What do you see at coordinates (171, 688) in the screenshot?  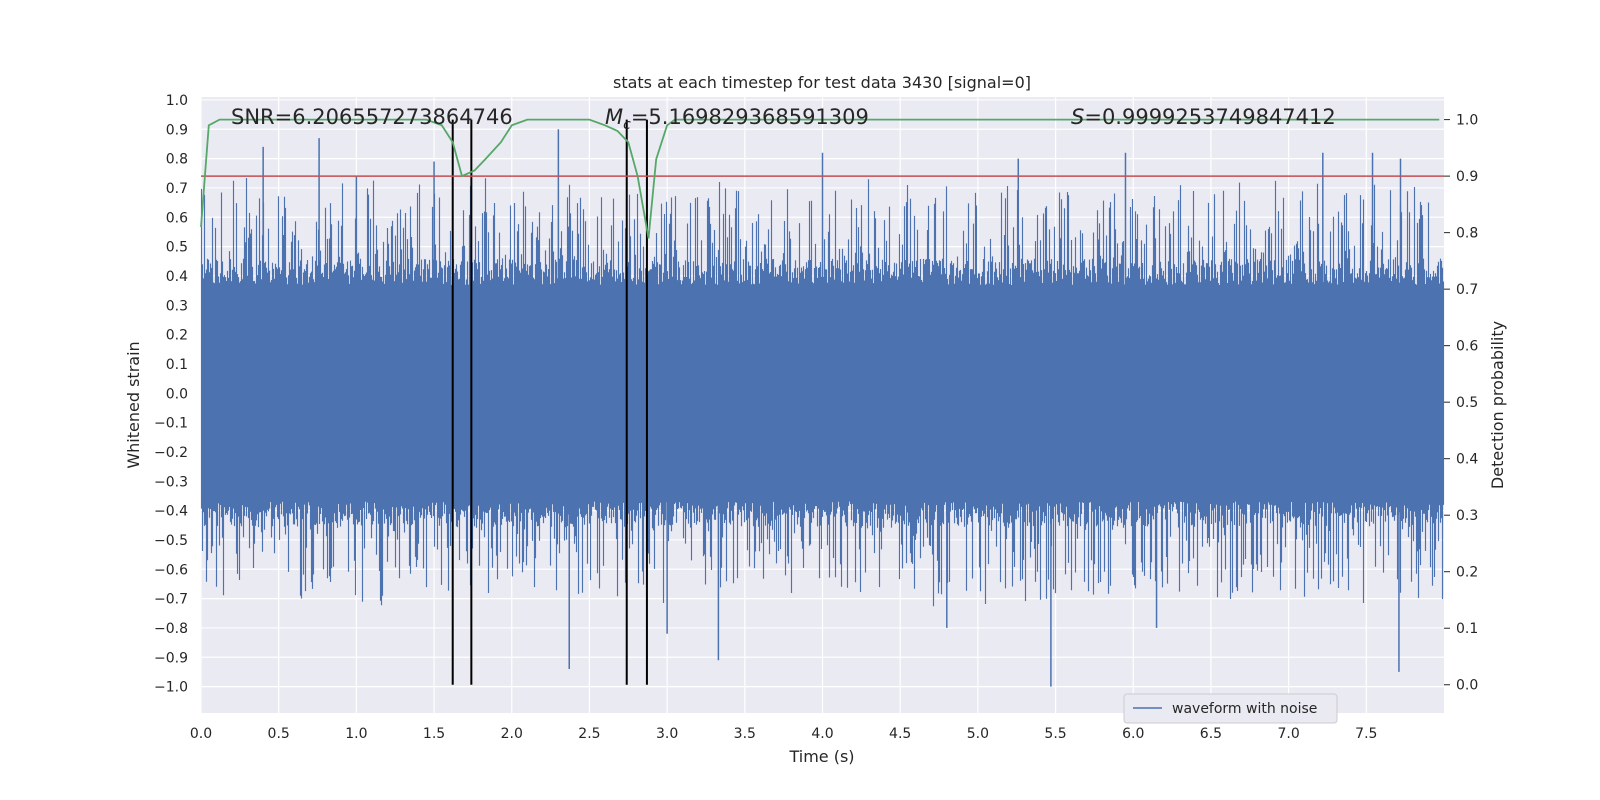 I see `y-tick-label: −1.0` at bounding box center [171, 688].